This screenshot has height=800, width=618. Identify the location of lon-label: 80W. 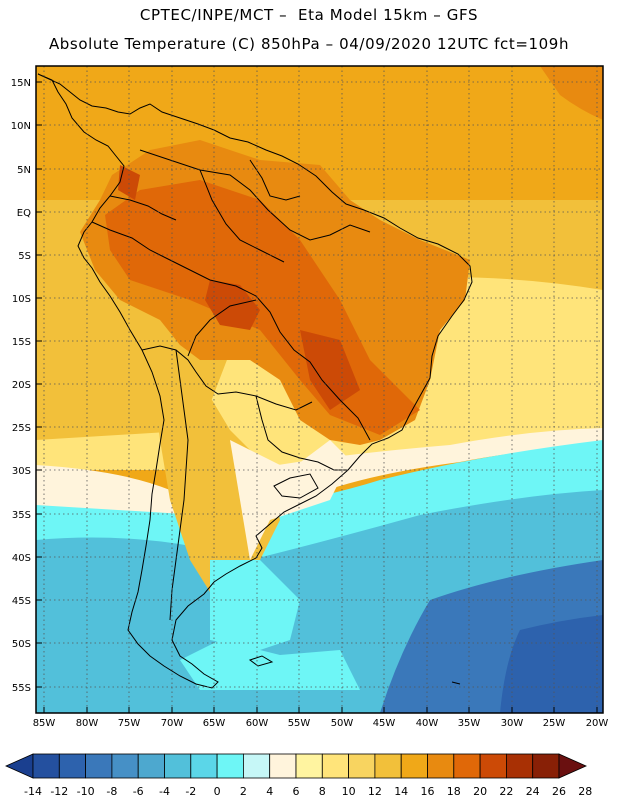
(87, 723).